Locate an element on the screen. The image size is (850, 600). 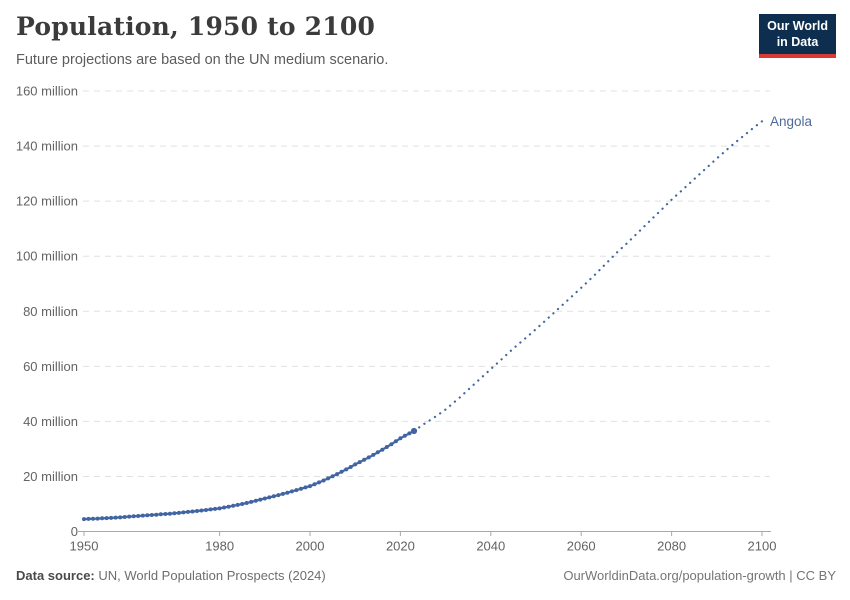
latest-value-marker is located at coordinates (414, 431).